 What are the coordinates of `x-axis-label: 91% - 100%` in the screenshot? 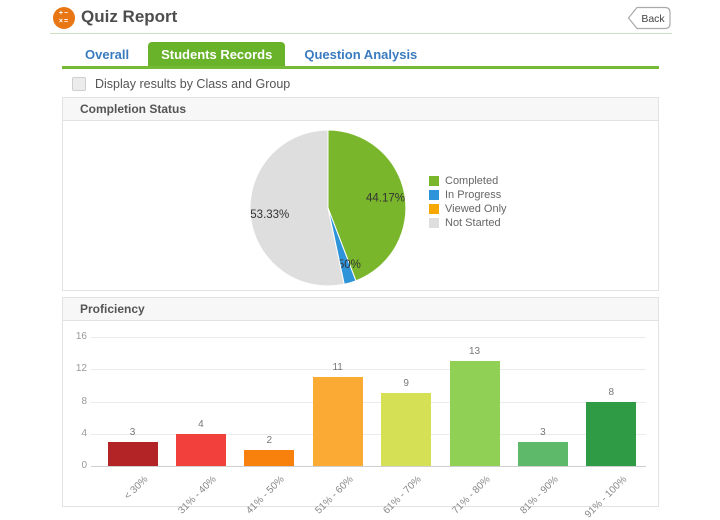 It's located at (606, 497).